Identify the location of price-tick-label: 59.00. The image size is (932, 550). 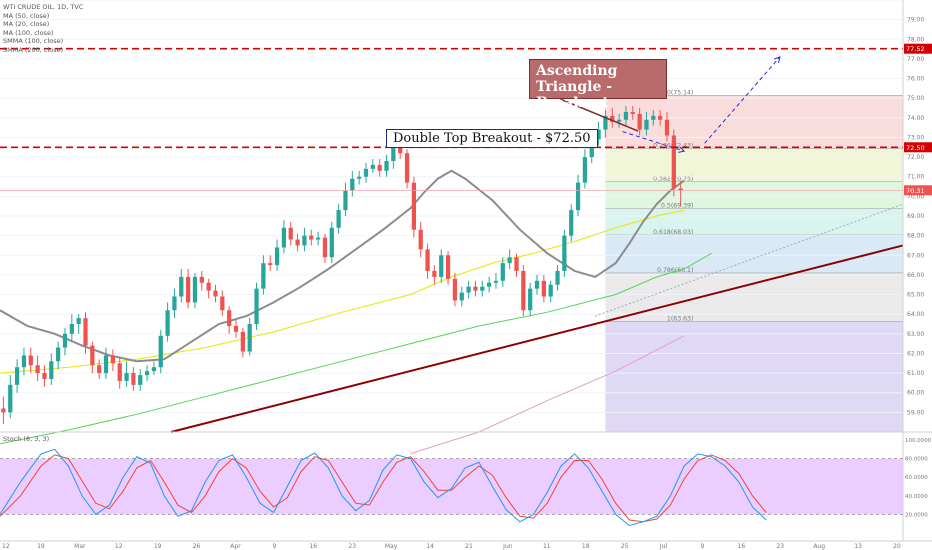
(915, 412).